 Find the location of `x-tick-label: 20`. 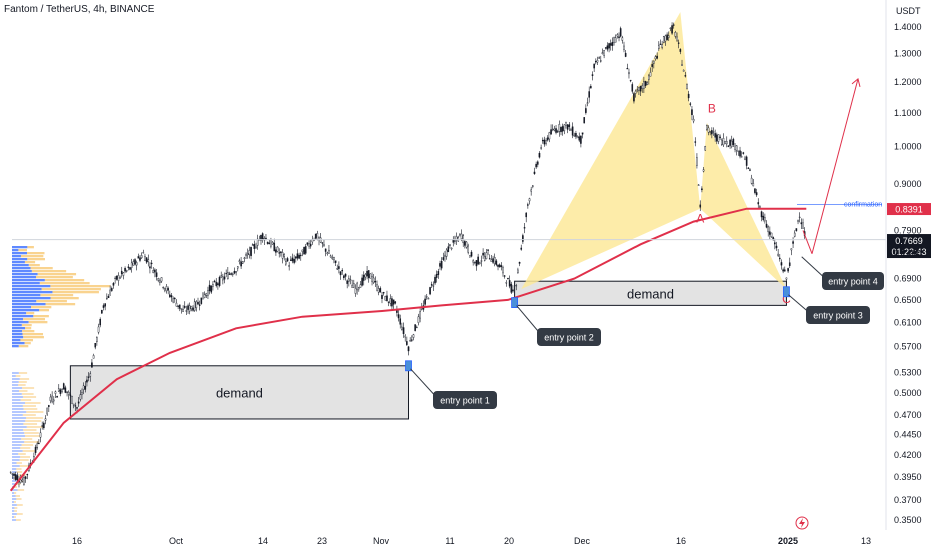

x-tick-label: 20 is located at coordinates (509, 541).